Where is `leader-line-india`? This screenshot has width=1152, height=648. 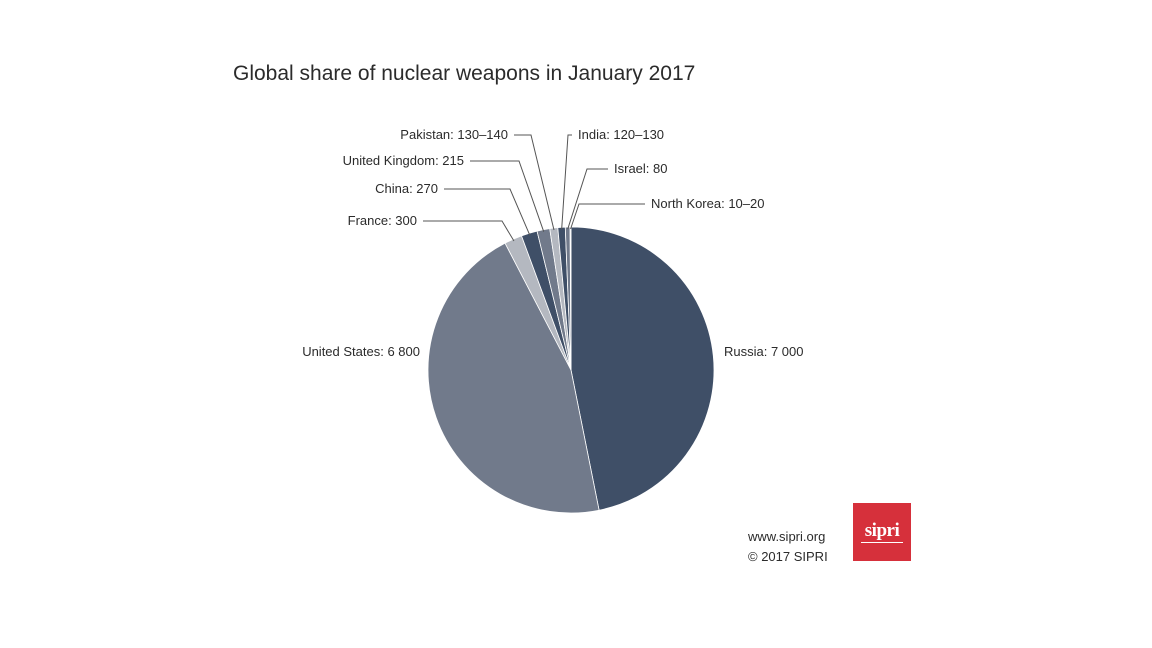 leader-line-india is located at coordinates (566, 182).